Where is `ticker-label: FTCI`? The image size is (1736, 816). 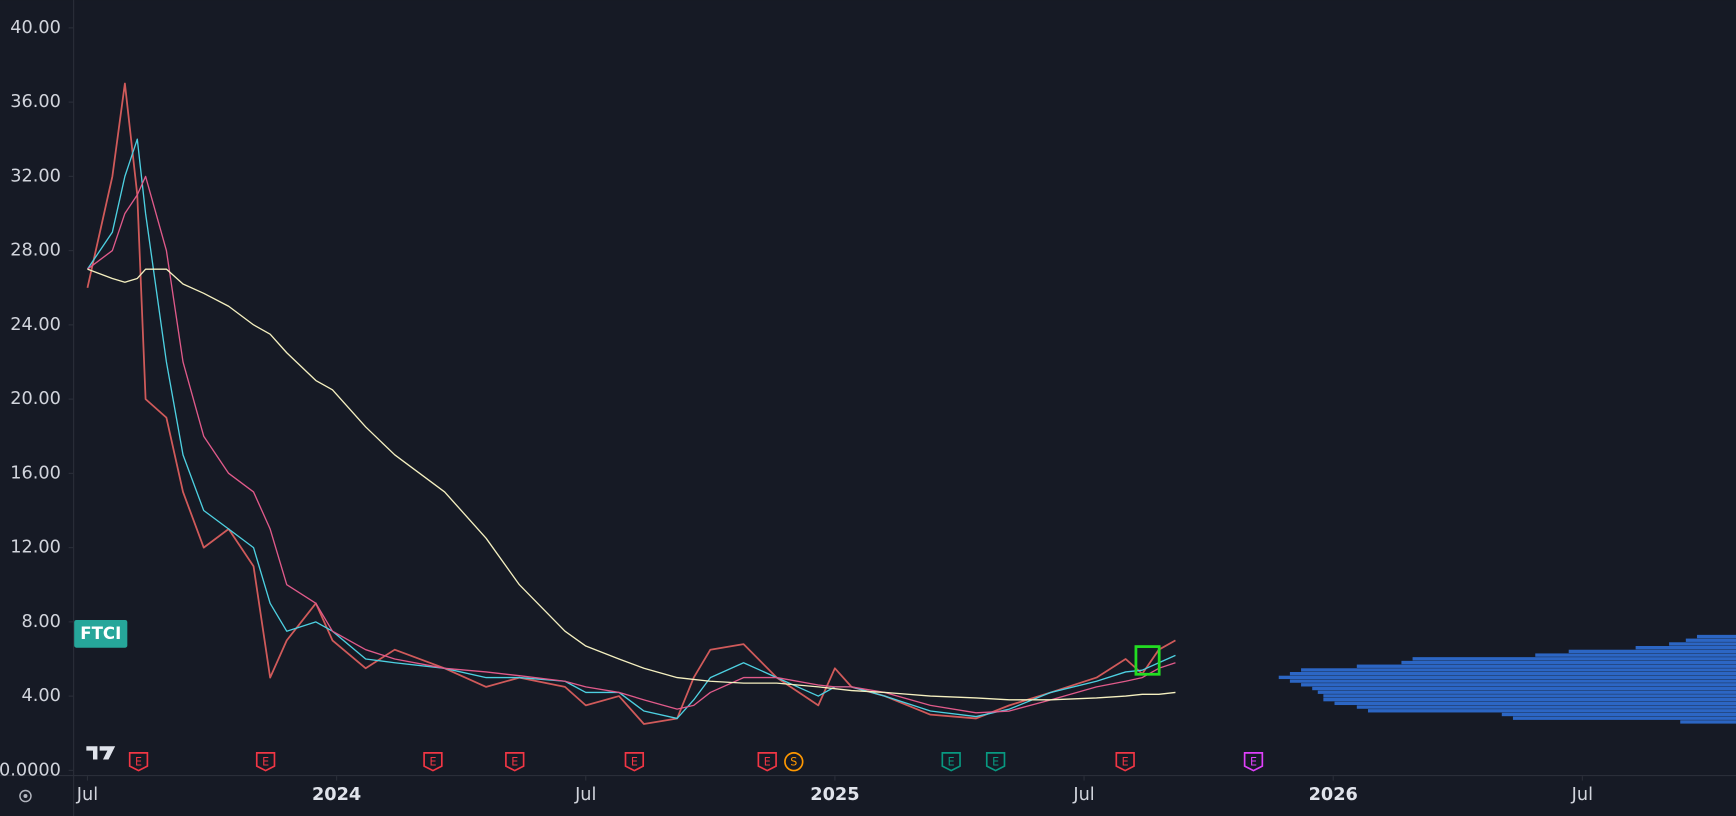
ticker-label: FTCI is located at coordinates (100, 633).